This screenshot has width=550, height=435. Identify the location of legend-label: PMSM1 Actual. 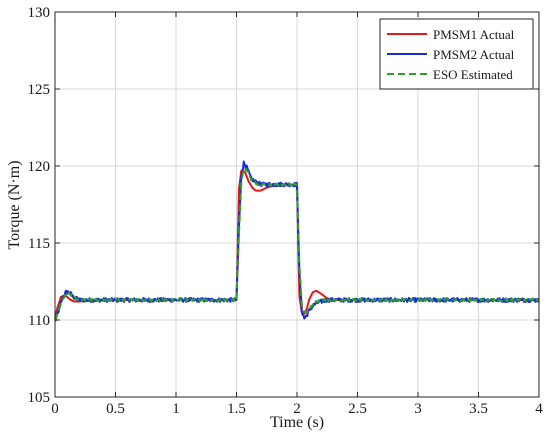
(474, 34).